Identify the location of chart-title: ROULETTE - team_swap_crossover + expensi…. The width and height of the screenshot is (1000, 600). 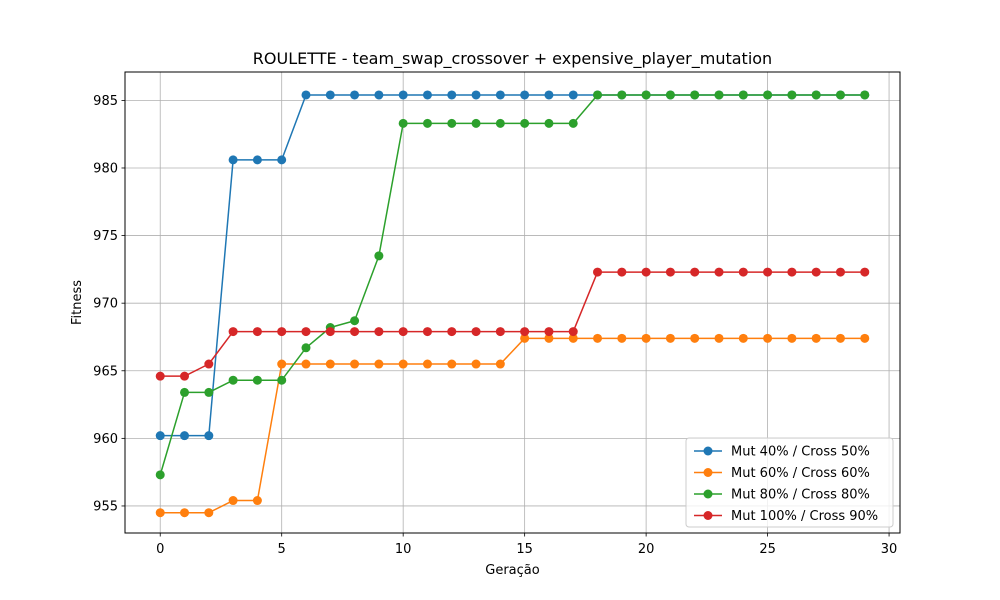
(512, 59).